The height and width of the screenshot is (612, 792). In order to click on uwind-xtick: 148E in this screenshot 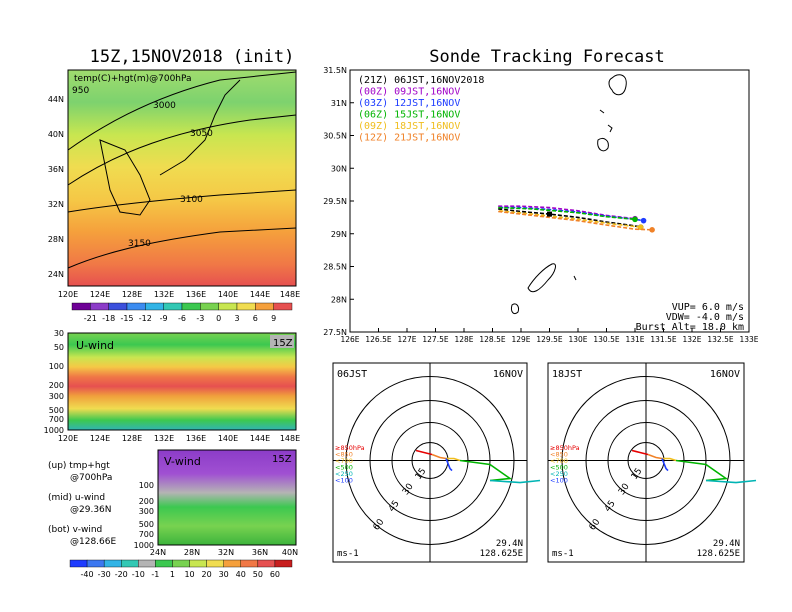, I will do `click(290, 438)`.